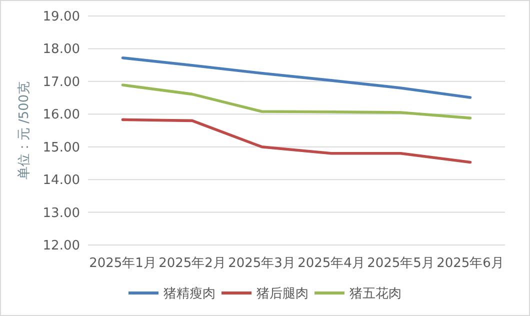 The height and width of the screenshot is (316, 530). Describe the element at coordinates (61, 213) in the screenshot. I see `y-tick-label: 13.00` at that location.